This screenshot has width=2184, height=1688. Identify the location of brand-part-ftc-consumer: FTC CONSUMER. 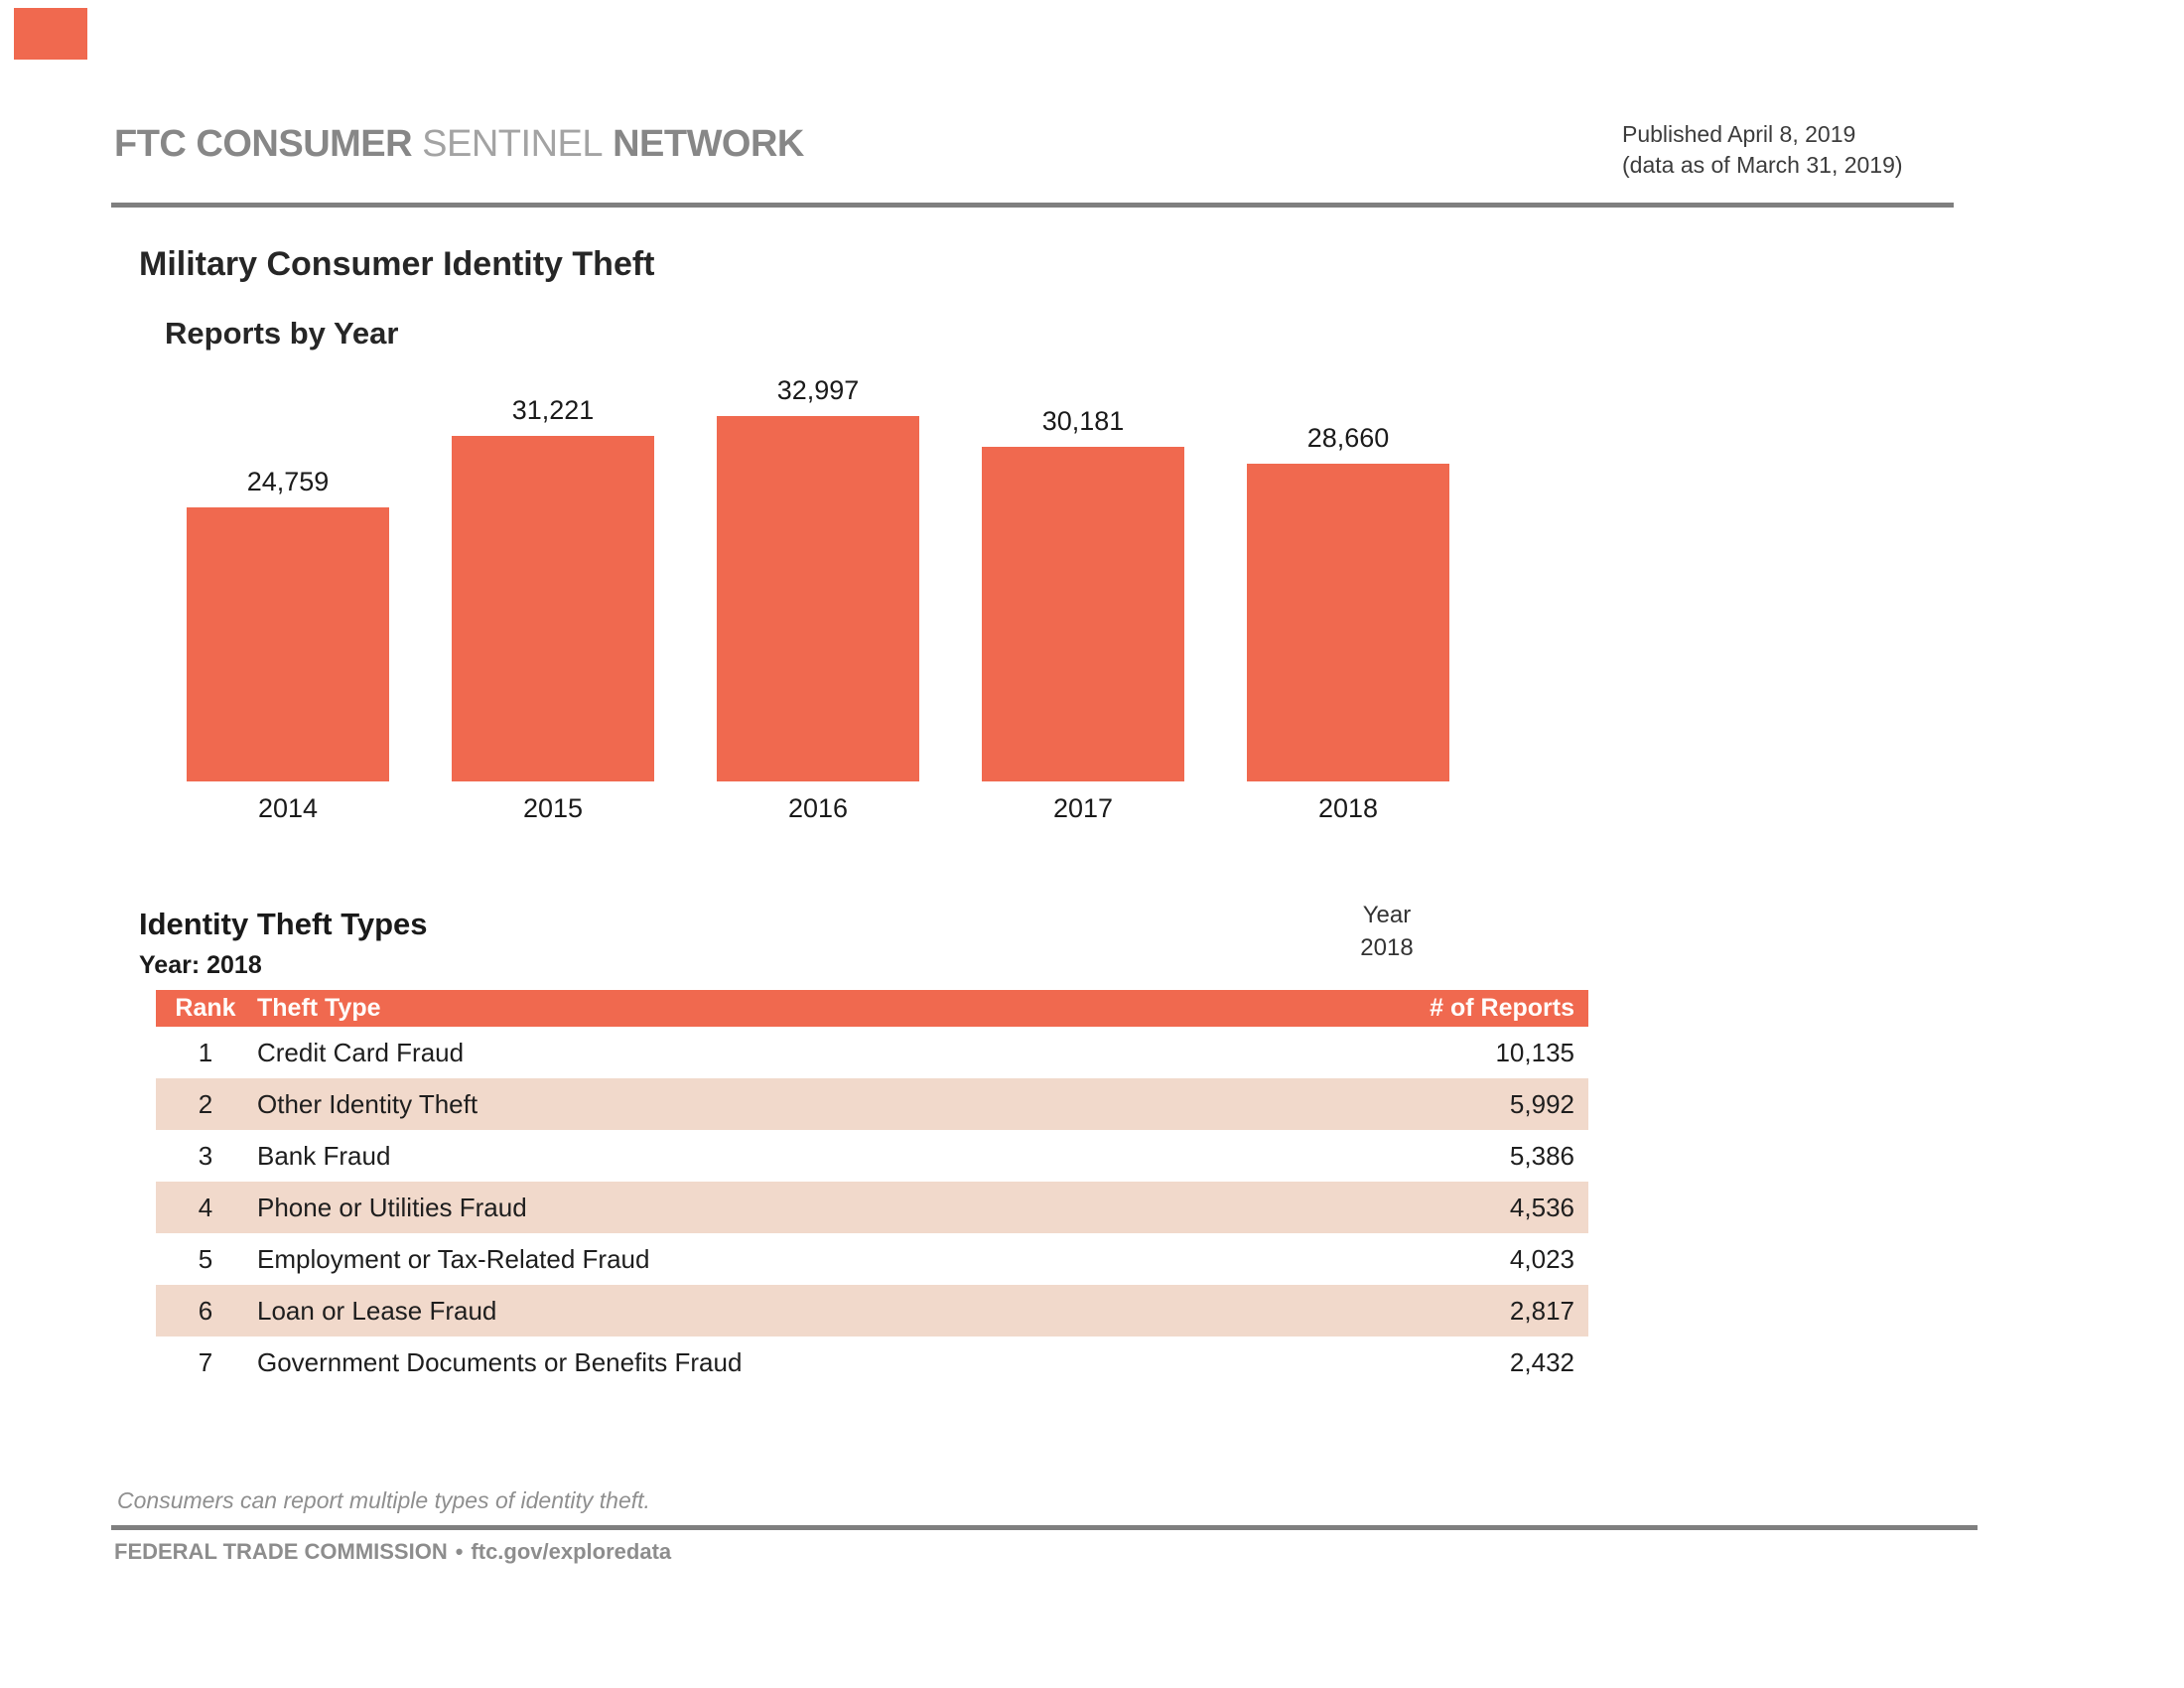
(263, 144).